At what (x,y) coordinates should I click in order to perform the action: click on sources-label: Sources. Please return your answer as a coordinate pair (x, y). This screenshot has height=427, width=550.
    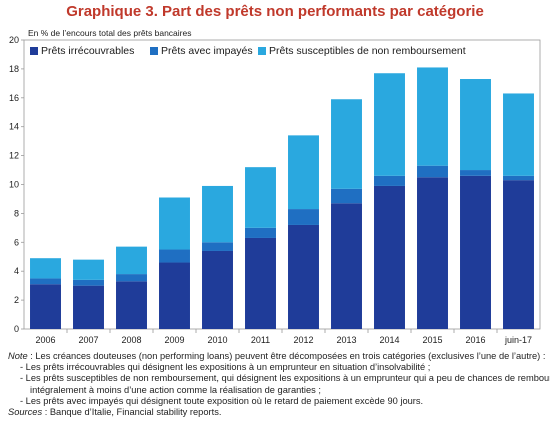
    Looking at the image, I should click on (25, 412).